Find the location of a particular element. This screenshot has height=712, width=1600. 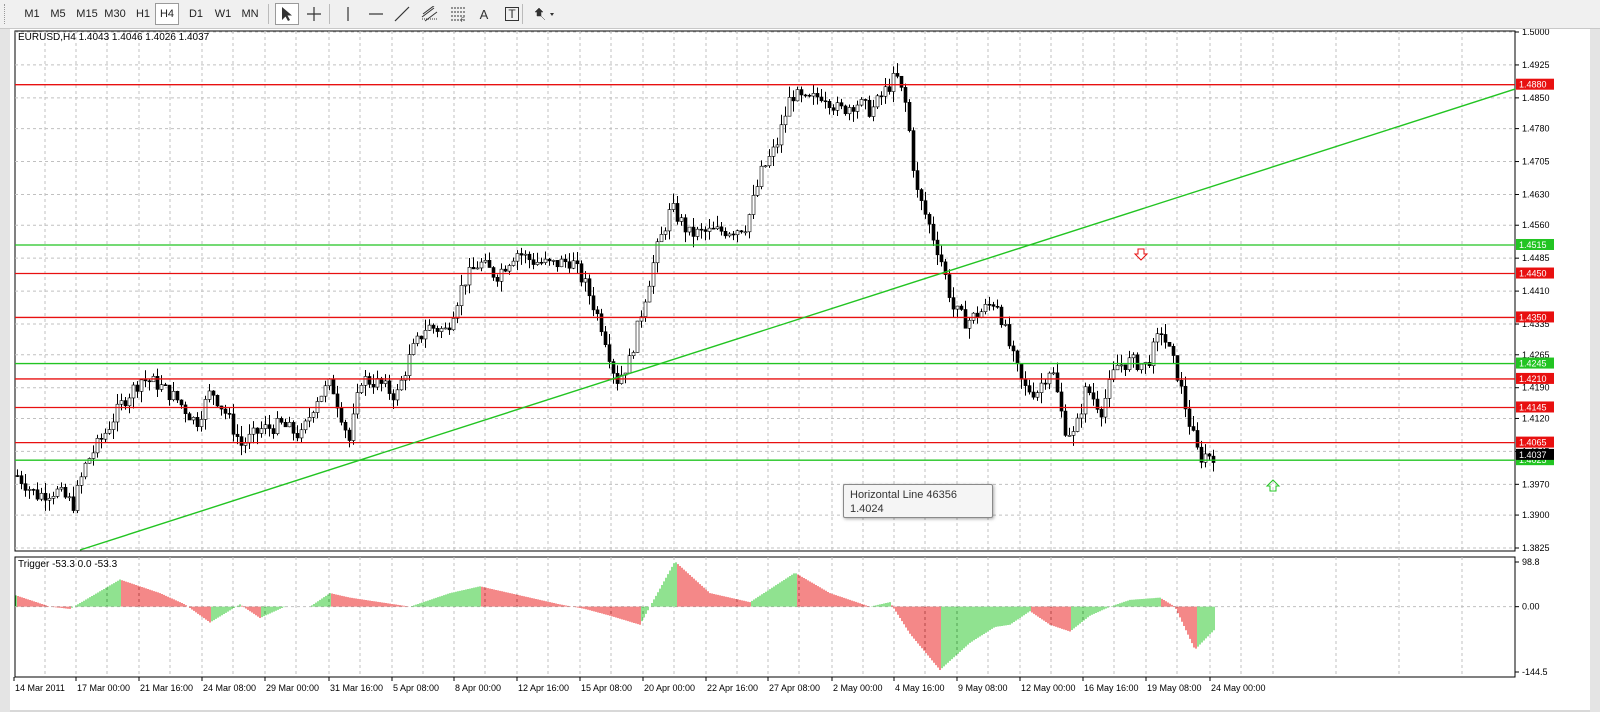

price-tag-label: 1.4245 is located at coordinates (1533, 364).